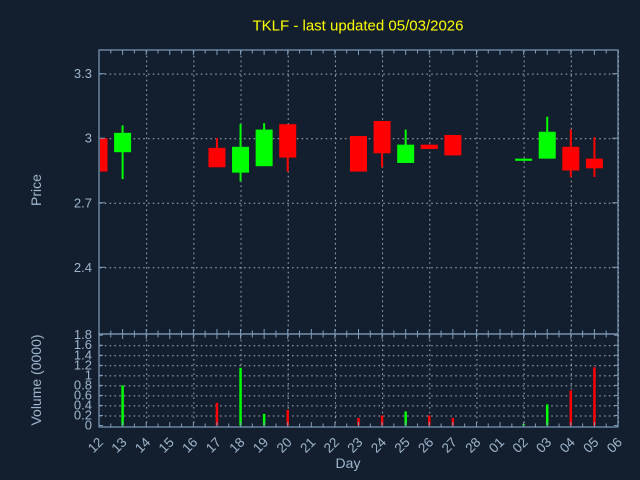 Image resolution: width=640 pixels, height=480 pixels. What do you see at coordinates (307, 445) in the screenshot?
I see `day-tick-label: 21` at bounding box center [307, 445].